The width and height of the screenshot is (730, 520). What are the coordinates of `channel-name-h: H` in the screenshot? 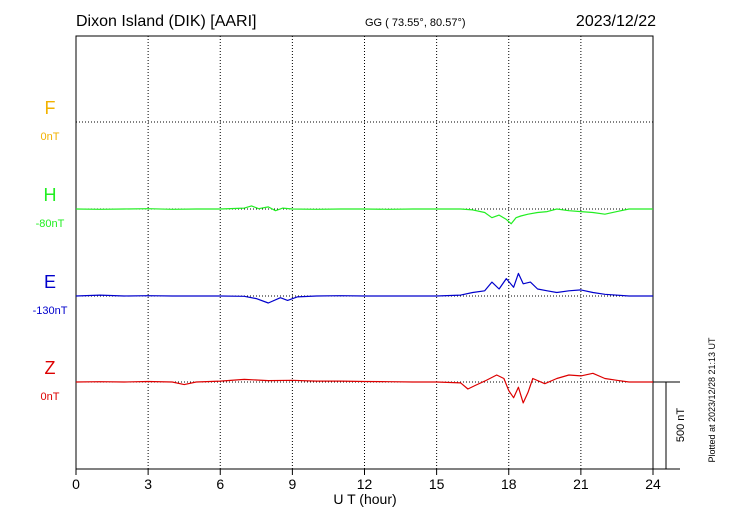 It's located at (50, 195).